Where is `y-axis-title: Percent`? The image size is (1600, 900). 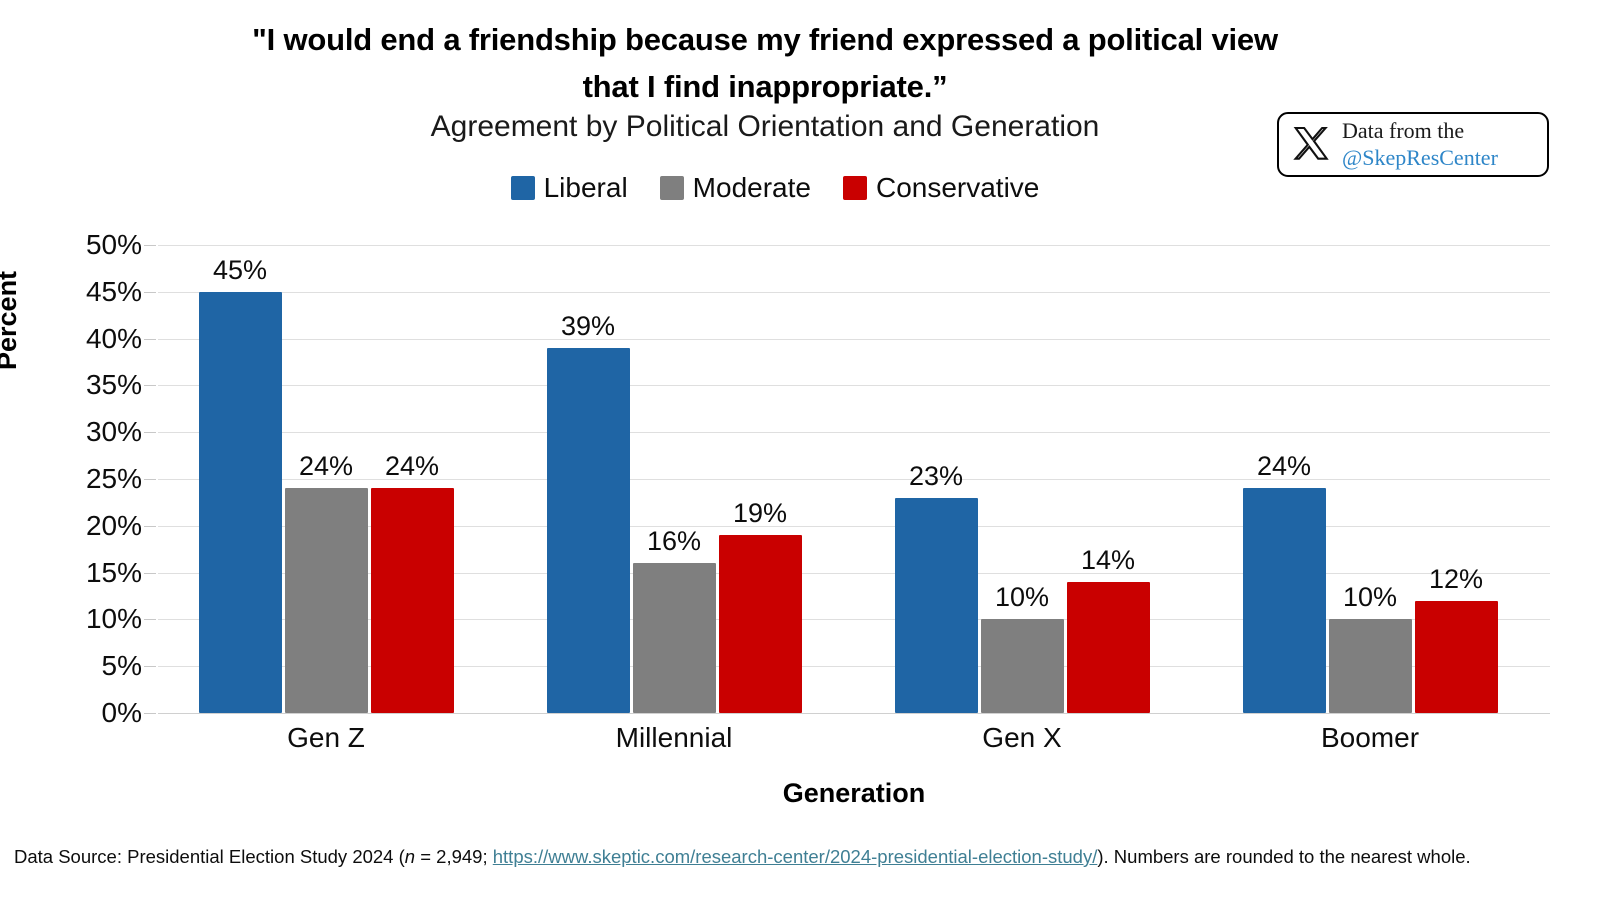
y-axis-title: Percent is located at coordinates (11, 320).